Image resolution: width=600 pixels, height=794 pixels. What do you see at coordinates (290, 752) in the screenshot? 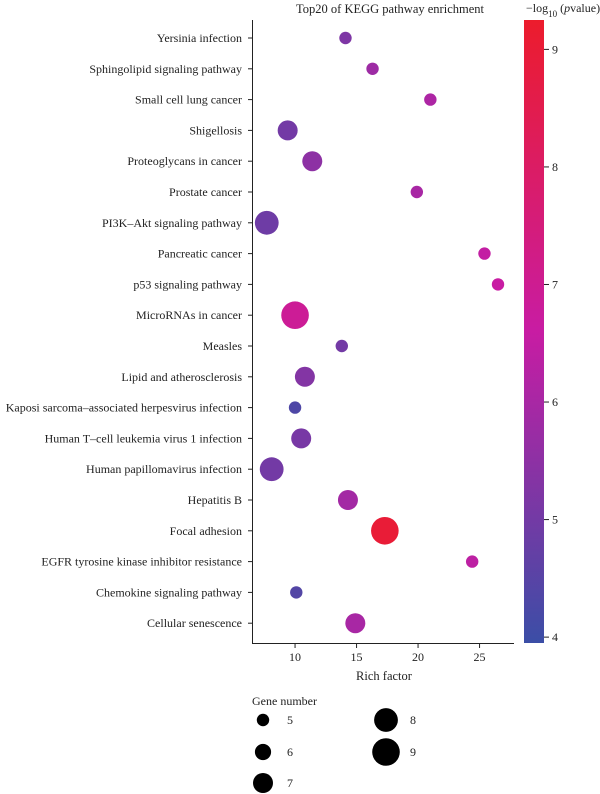
I see `size-legend-label: 6` at bounding box center [290, 752].